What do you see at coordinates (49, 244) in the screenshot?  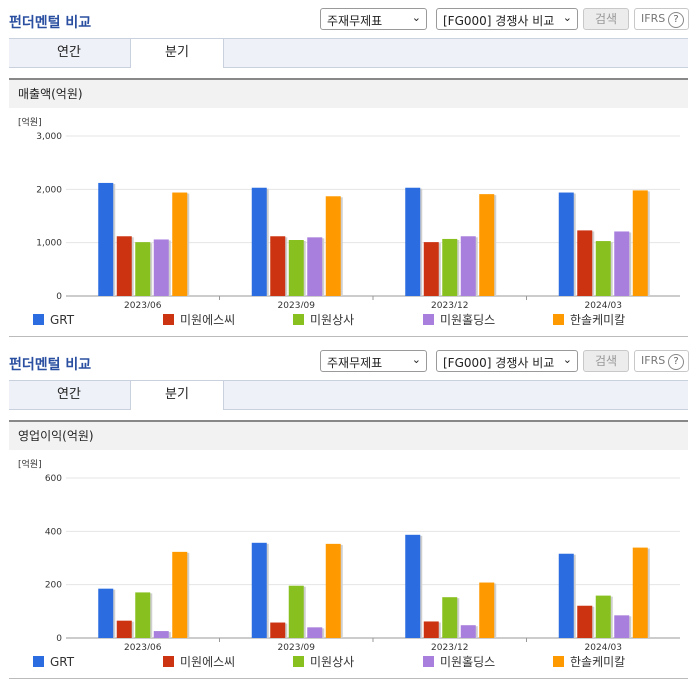 I see `y-tick-label: 1,000` at bounding box center [49, 244].